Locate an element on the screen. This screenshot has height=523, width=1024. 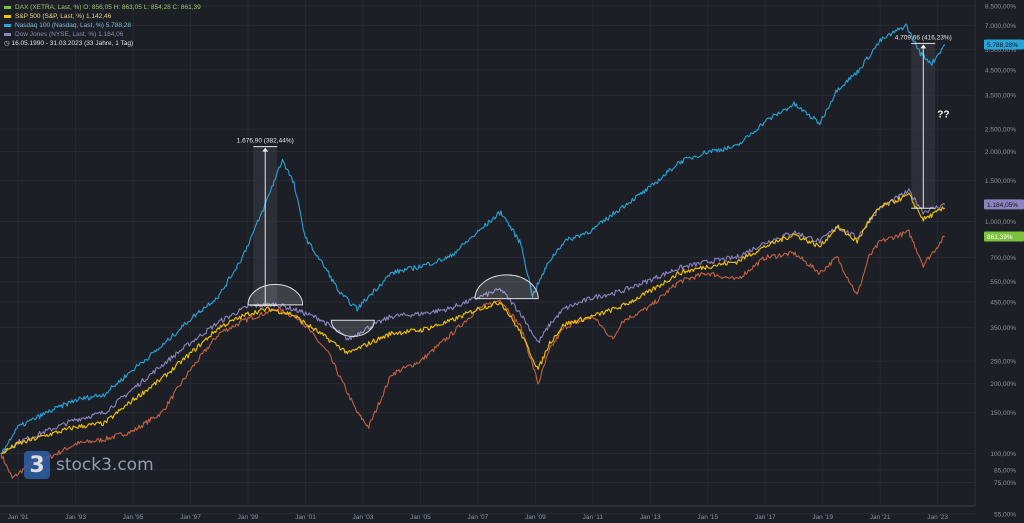
x-tick-label: Jan '23 is located at coordinates (937, 517).